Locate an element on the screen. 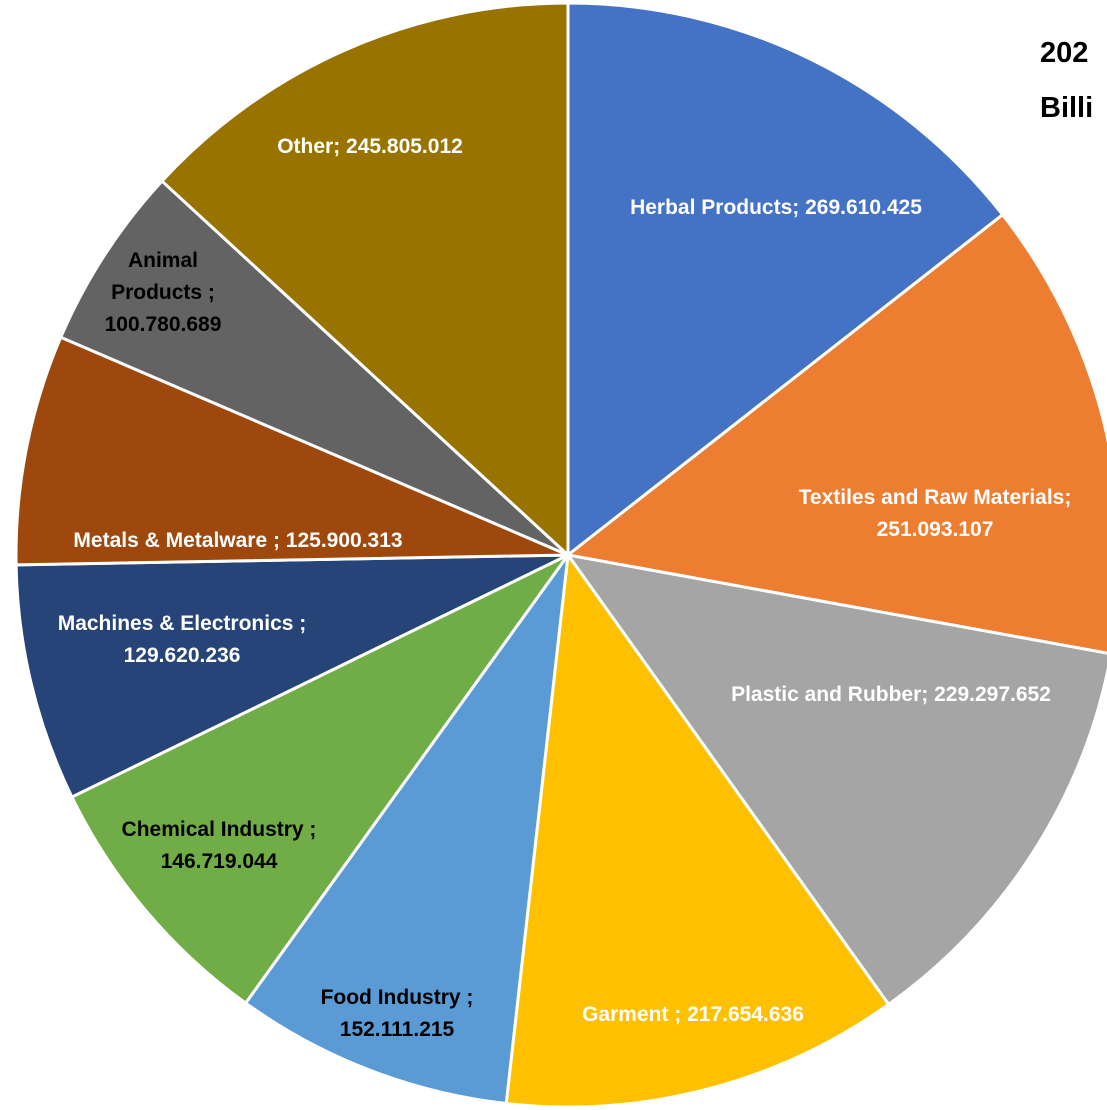  data-label-line: Food Industry ; is located at coordinates (397, 997).